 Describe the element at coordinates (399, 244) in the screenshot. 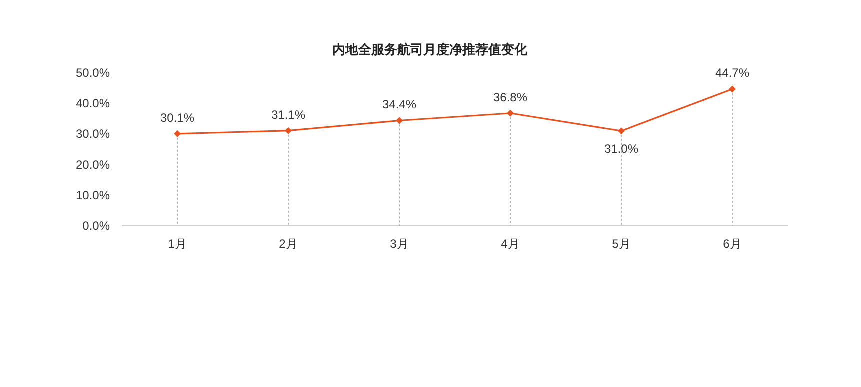

I see `x-tick-label: 3月` at that location.